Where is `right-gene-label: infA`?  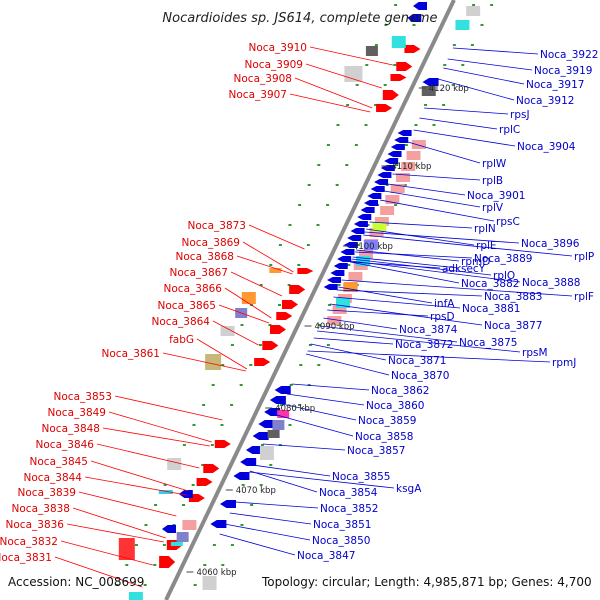
right-gene-label: infA is located at coordinates (444, 304).